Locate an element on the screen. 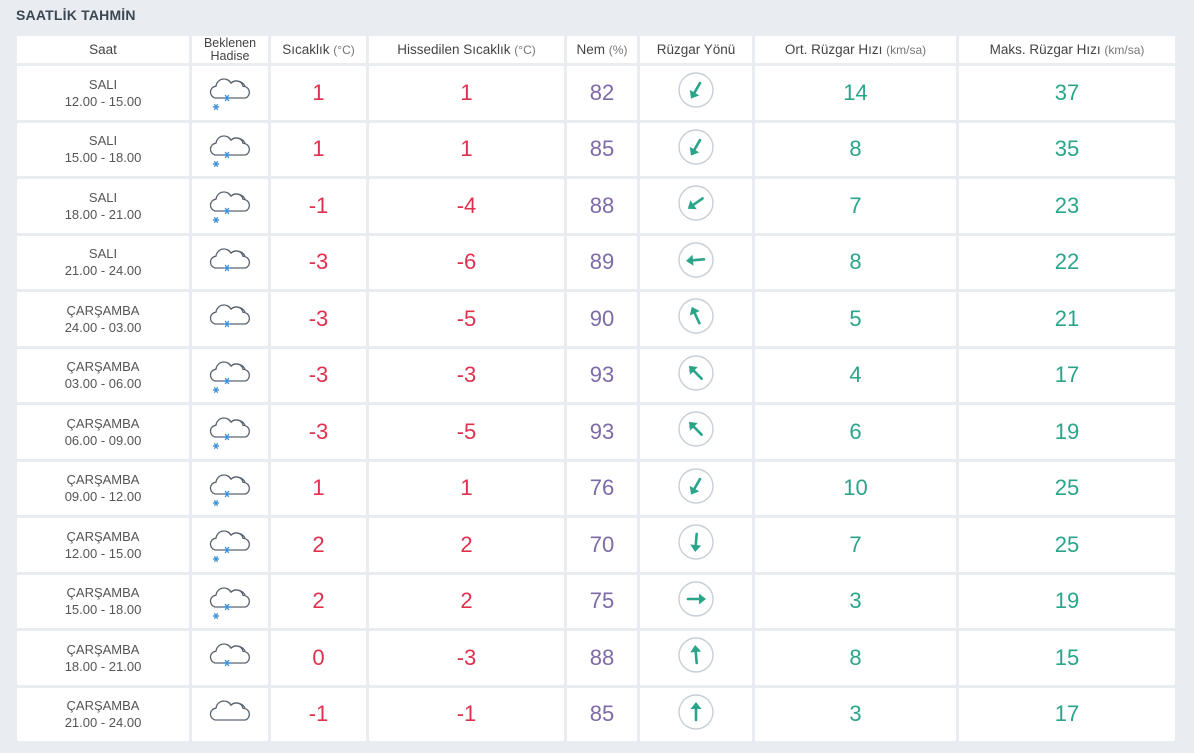 The image size is (1194, 753). cell-maks-ruzgar: 23 is located at coordinates (1067, 206).